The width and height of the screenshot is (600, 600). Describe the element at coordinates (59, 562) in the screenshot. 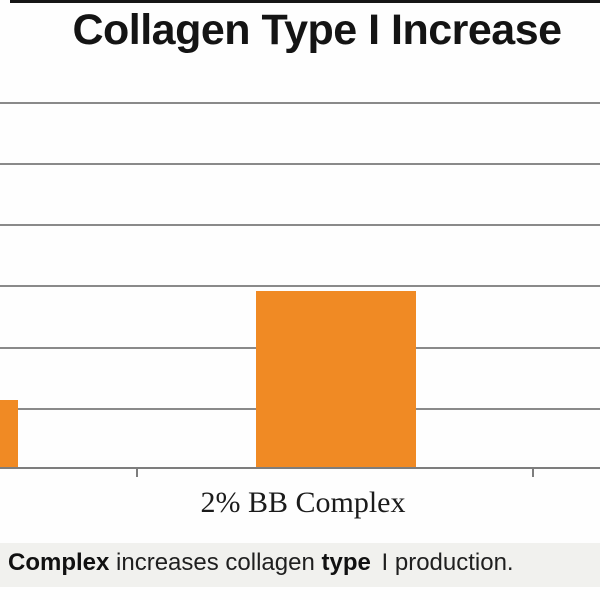

I see `caption-bold-word: Complex` at that location.